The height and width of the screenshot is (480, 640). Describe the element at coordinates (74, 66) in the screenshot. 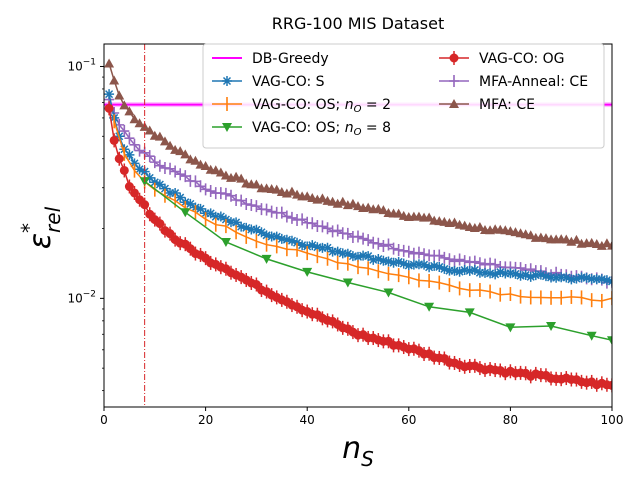

I see `y-tick-label-base-1: 10` at that location.